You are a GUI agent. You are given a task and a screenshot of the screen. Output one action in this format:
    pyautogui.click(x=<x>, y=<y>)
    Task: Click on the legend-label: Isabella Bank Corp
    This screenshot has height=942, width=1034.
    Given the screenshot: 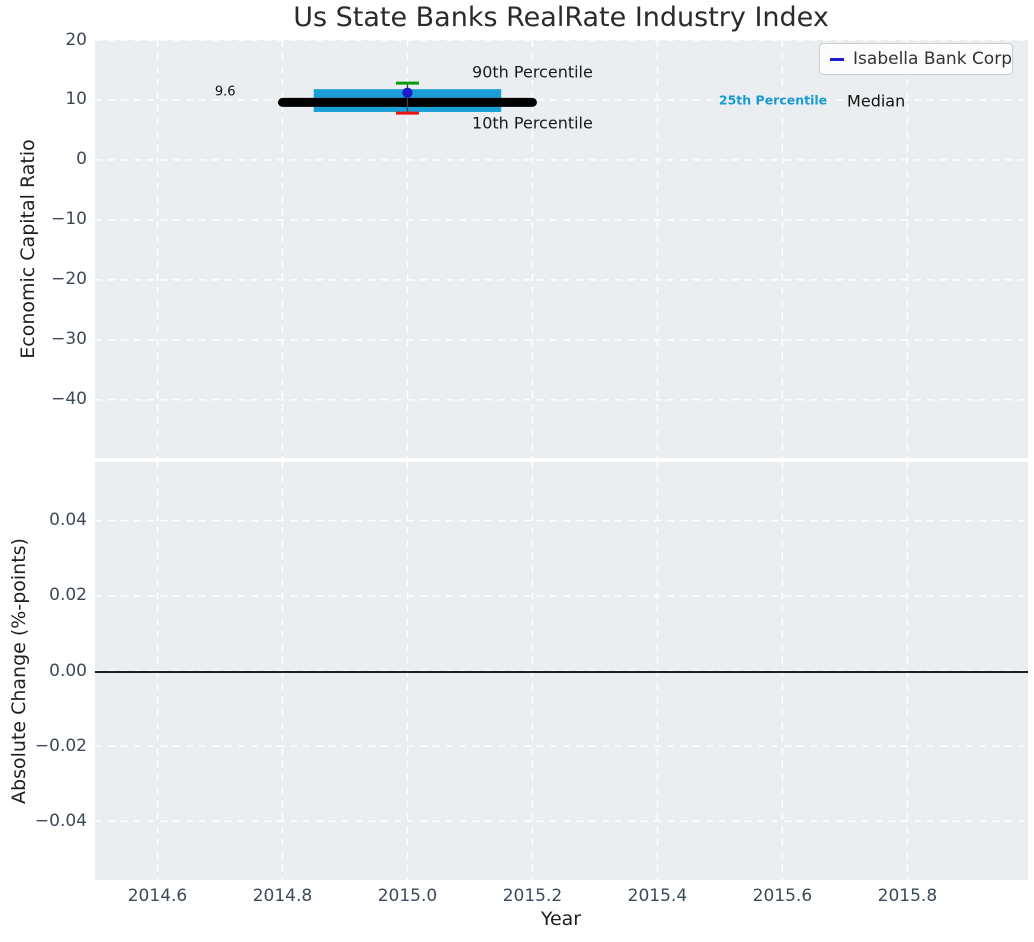 What is the action you would take?
    pyautogui.click(x=932, y=59)
    